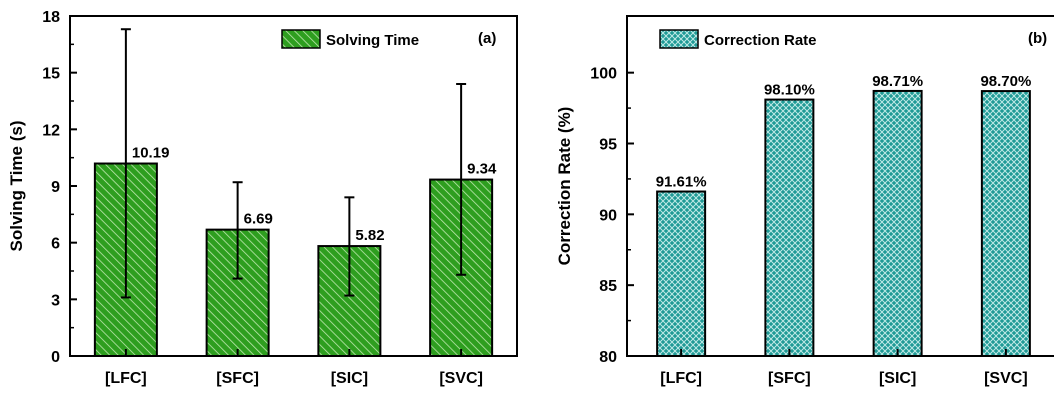 The image size is (1054, 394). What do you see at coordinates (603, 74) in the screenshot?
I see `y-tick-label: 100` at bounding box center [603, 74].